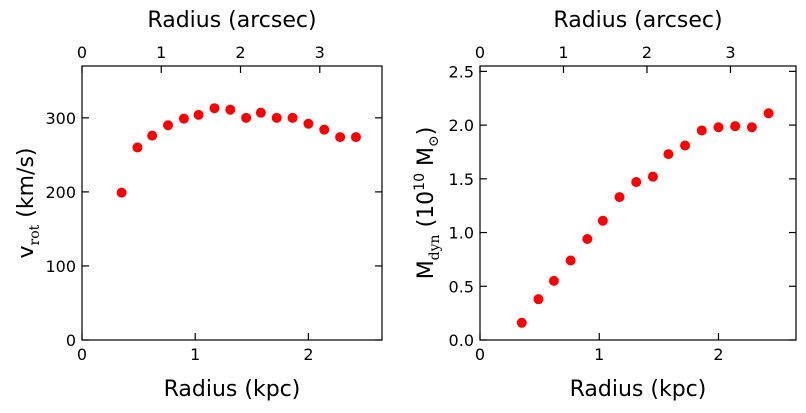 The height and width of the screenshot is (413, 806). What do you see at coordinates (60, 266) in the screenshot?
I see `y-tick-label: 100` at bounding box center [60, 266].